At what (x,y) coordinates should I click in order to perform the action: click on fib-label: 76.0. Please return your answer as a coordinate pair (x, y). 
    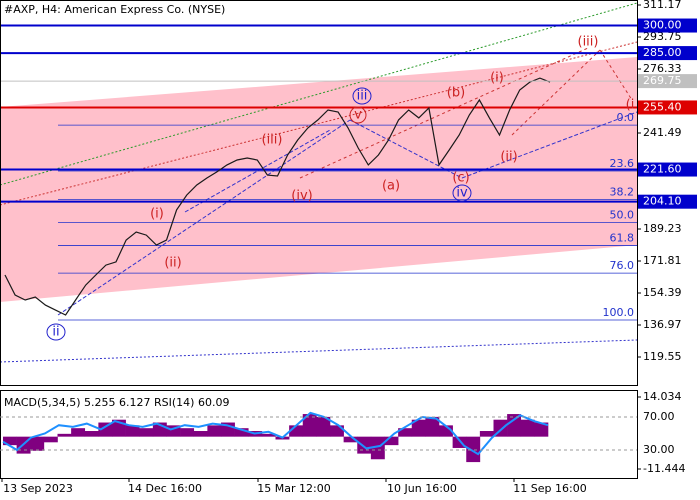
    Looking at the image, I should click on (622, 265).